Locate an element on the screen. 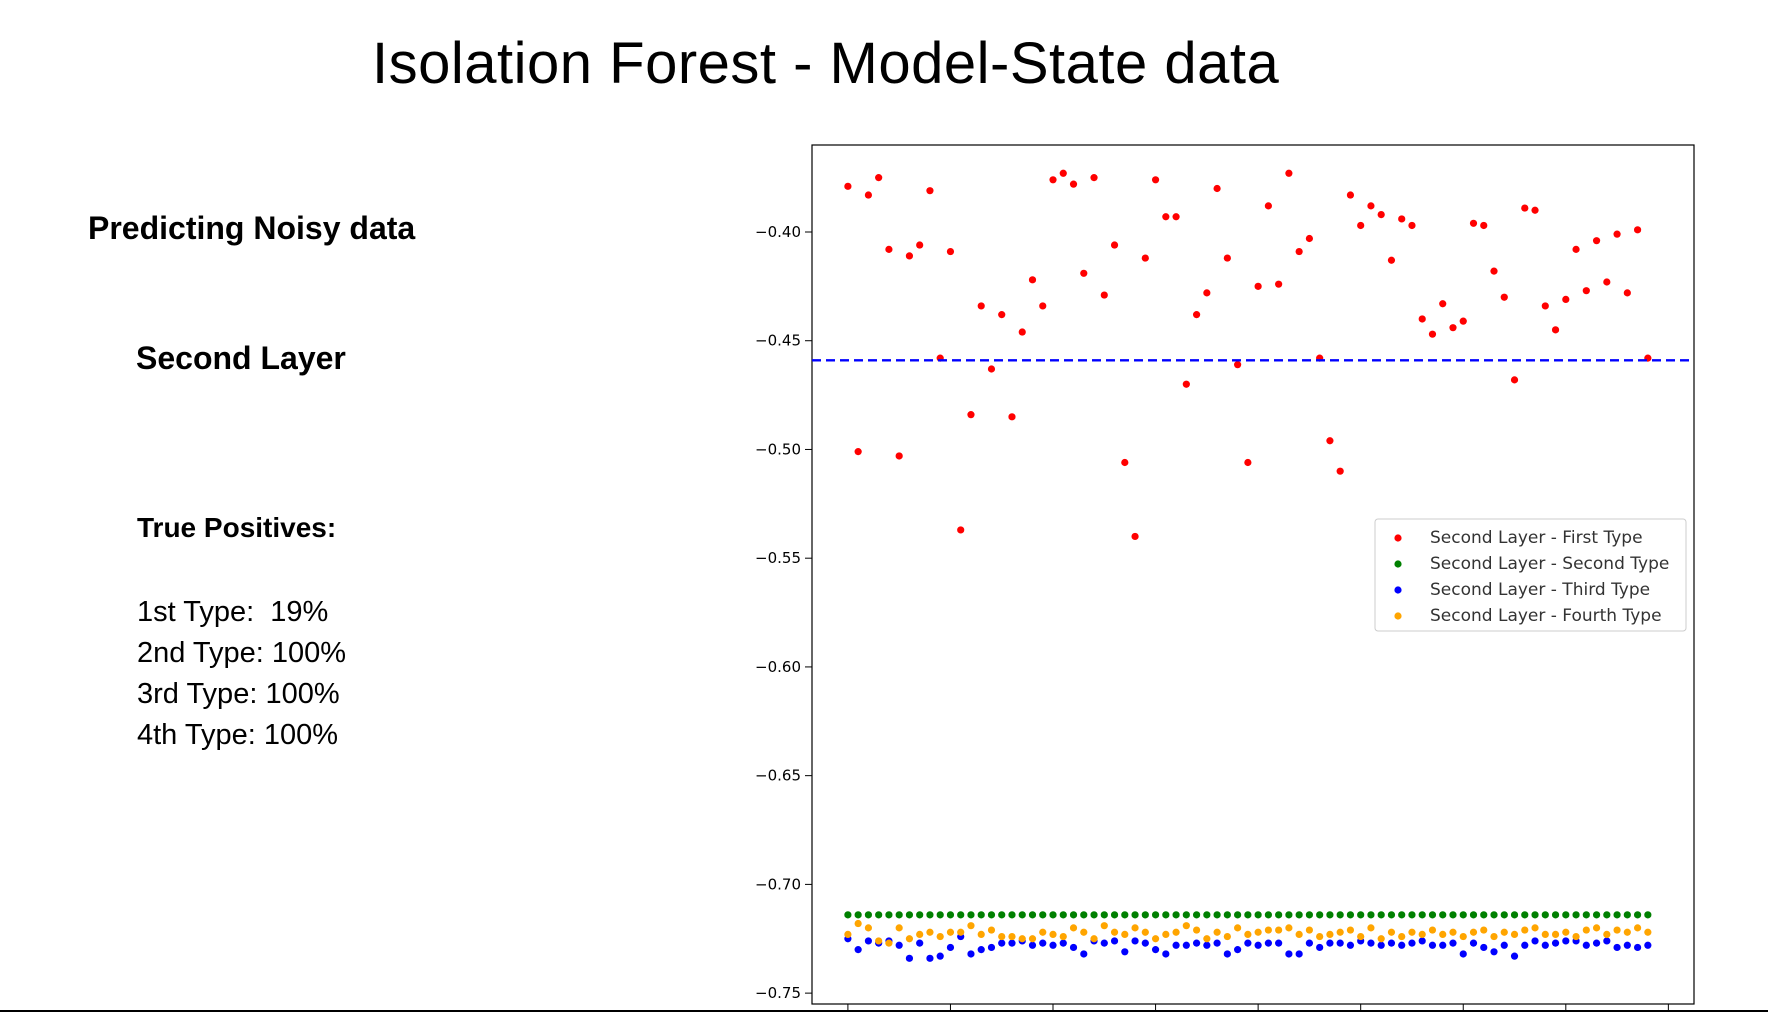 Image resolution: width=1768 pixels, height=1014 pixels. rate-row: 3rd Type: 100% is located at coordinates (241, 694).